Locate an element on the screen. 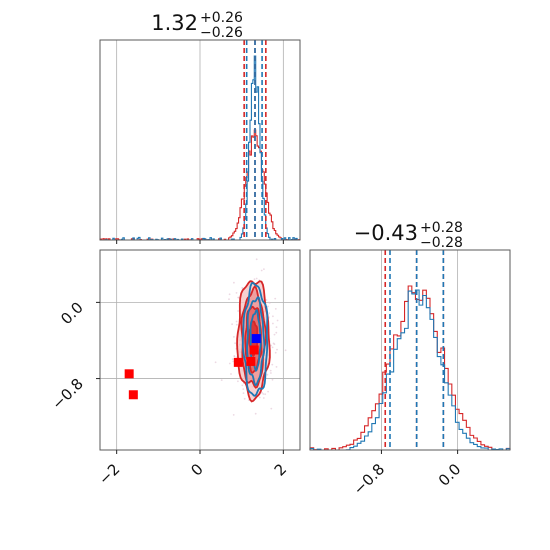 This screenshot has width=550, height=550. axis-frame is located at coordinates (410, 350).